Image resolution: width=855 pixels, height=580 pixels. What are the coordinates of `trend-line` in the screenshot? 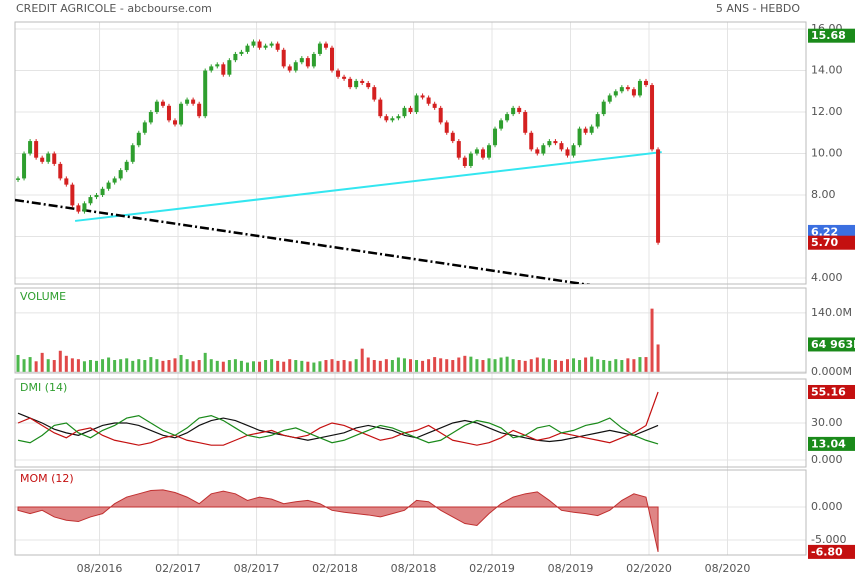 It's located at (368, 186).